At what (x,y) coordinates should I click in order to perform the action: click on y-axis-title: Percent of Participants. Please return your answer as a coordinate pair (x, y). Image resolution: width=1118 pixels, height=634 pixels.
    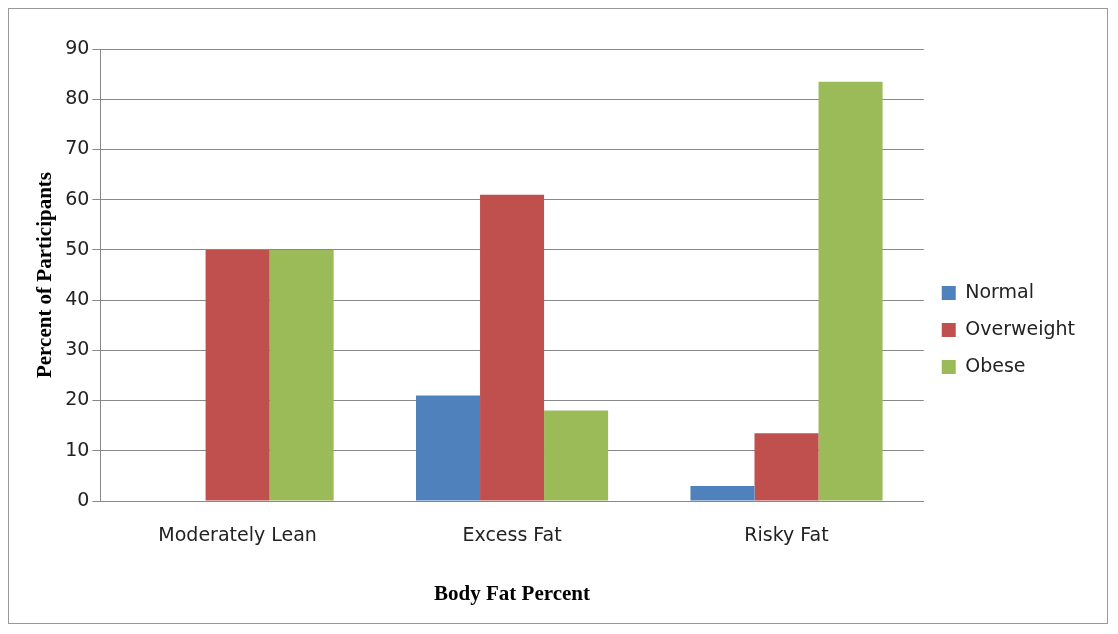
    Looking at the image, I should click on (44, 275).